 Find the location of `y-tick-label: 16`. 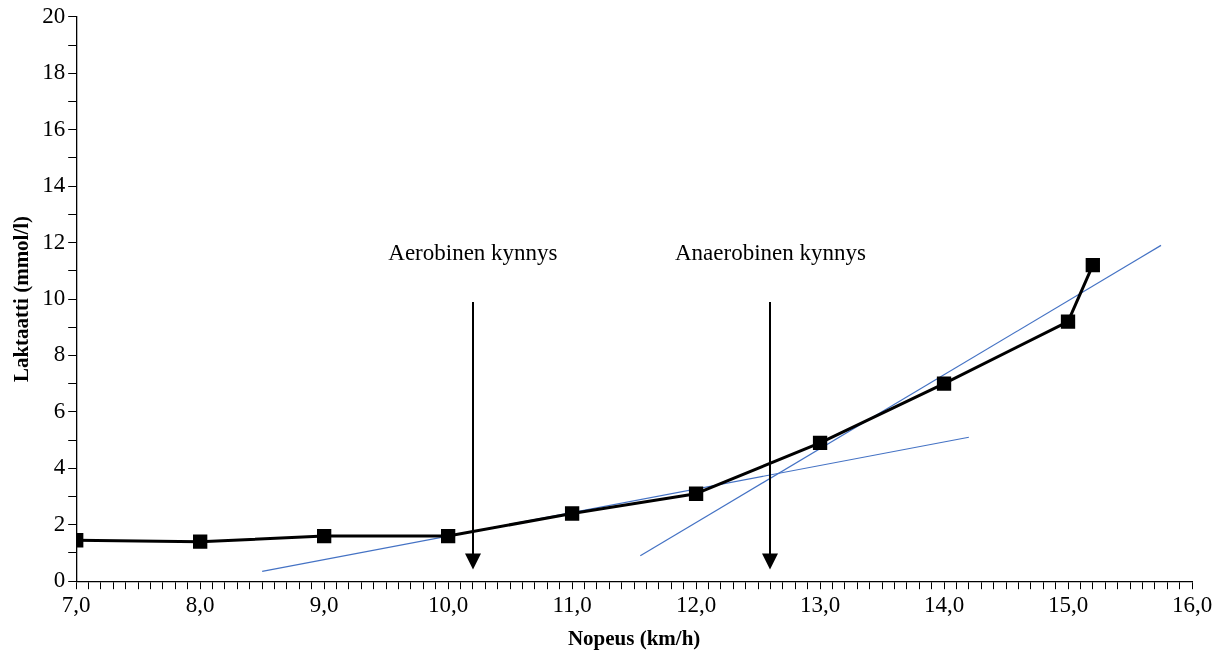

y-tick-label: 16 is located at coordinates (54, 128).